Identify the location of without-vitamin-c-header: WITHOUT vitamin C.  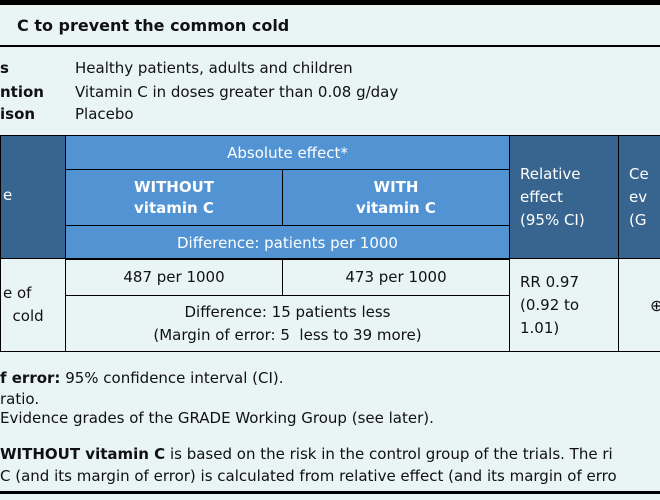
(174, 197).